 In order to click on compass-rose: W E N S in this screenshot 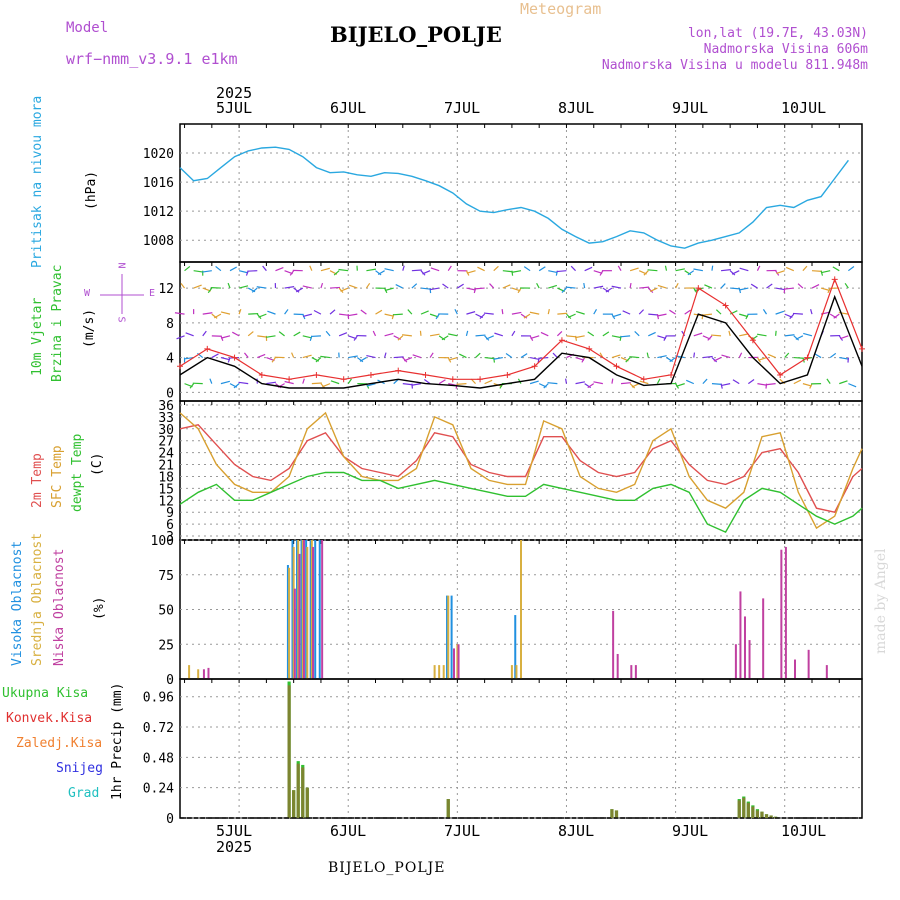, I will do `click(122, 293)`.